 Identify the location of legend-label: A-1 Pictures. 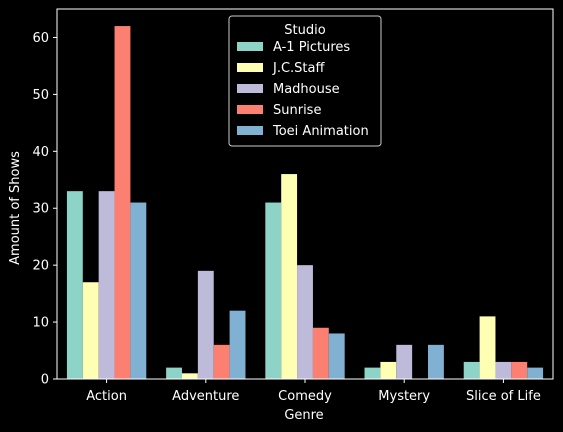
(311, 47).